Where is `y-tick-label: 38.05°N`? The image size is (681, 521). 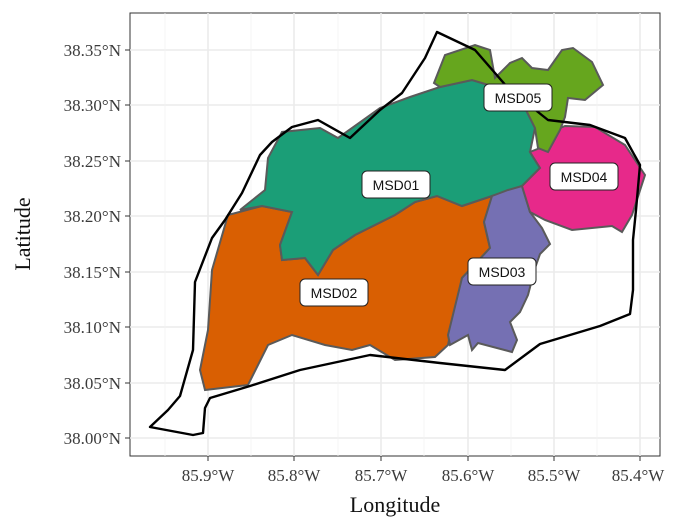
y-tick-label: 38.05°N is located at coordinates (92, 383).